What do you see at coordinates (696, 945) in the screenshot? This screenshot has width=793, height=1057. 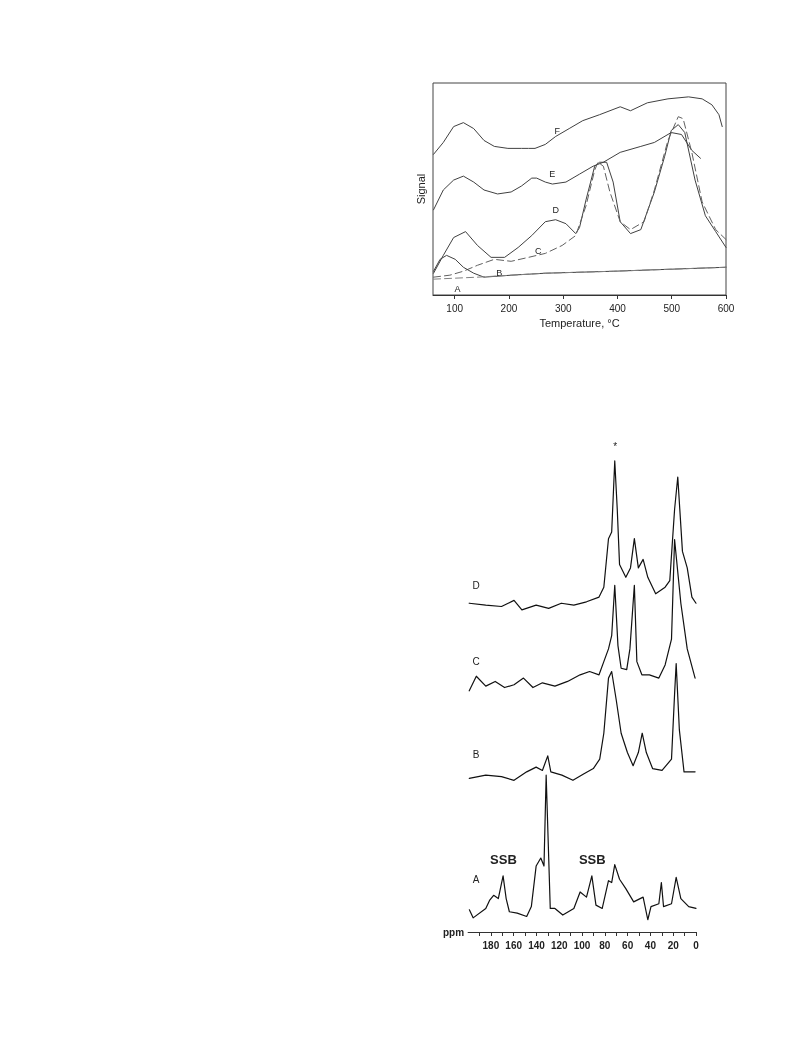 I see `x-tick-label: 0` at bounding box center [696, 945].